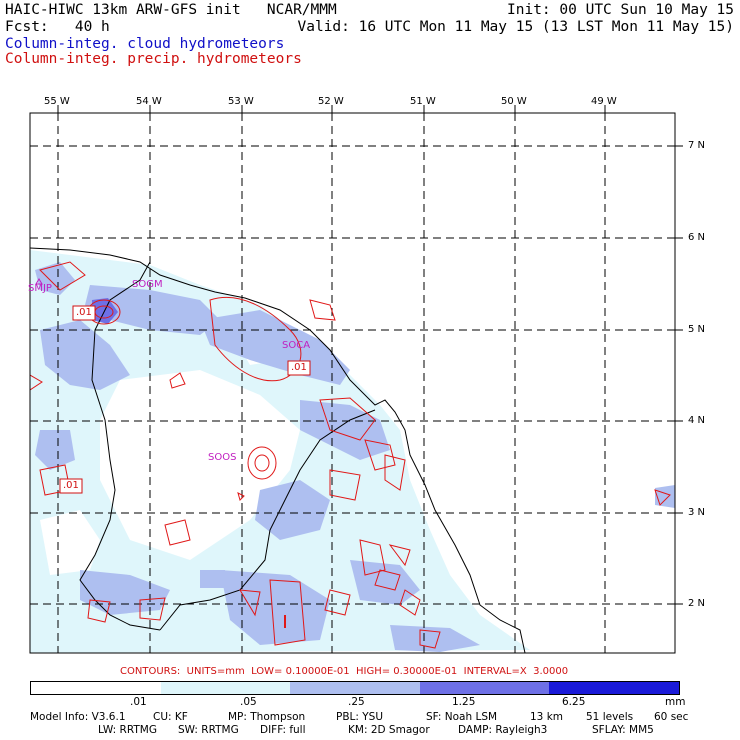  What do you see at coordinates (138, 702) in the screenshot?
I see `colorbar-tick: .01` at bounding box center [138, 702].